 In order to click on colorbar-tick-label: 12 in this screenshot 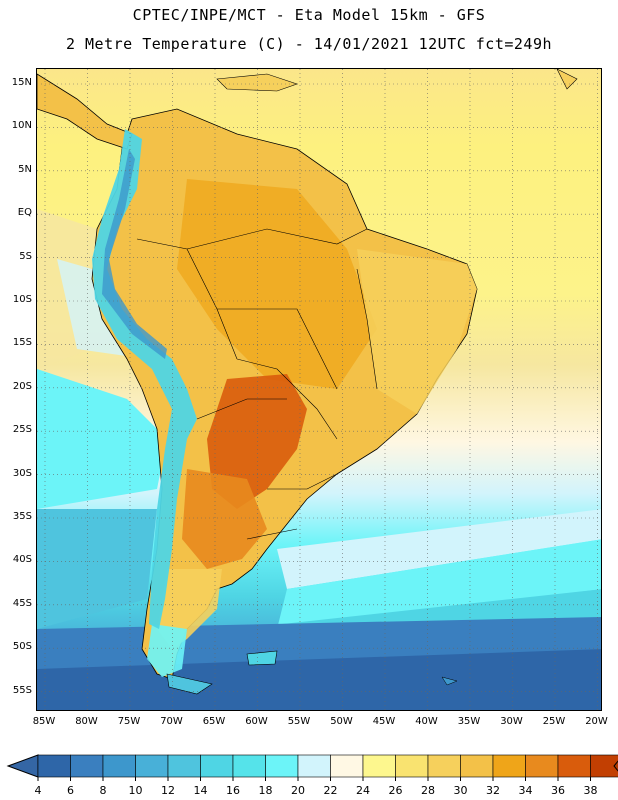, I will do `click(168, 790)`.